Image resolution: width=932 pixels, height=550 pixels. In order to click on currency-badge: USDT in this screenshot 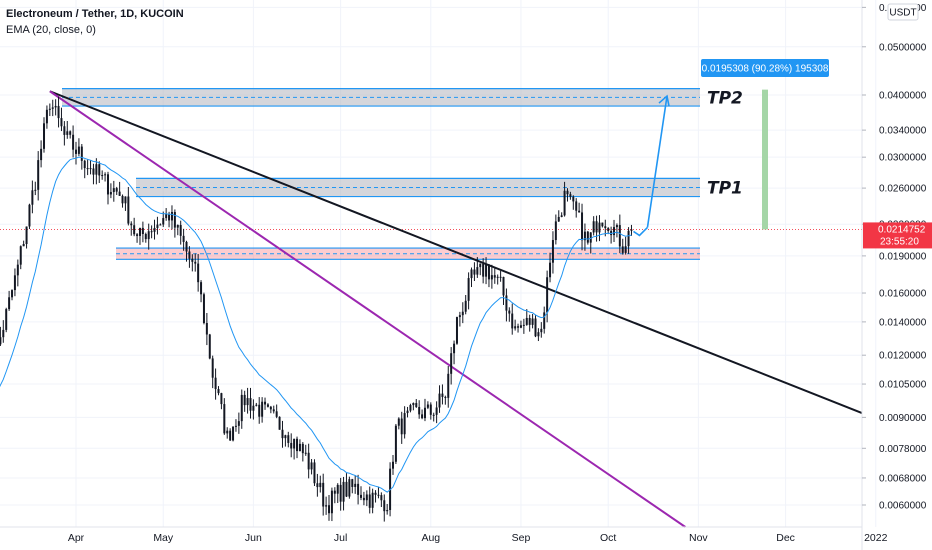, I will do `click(903, 12)`.